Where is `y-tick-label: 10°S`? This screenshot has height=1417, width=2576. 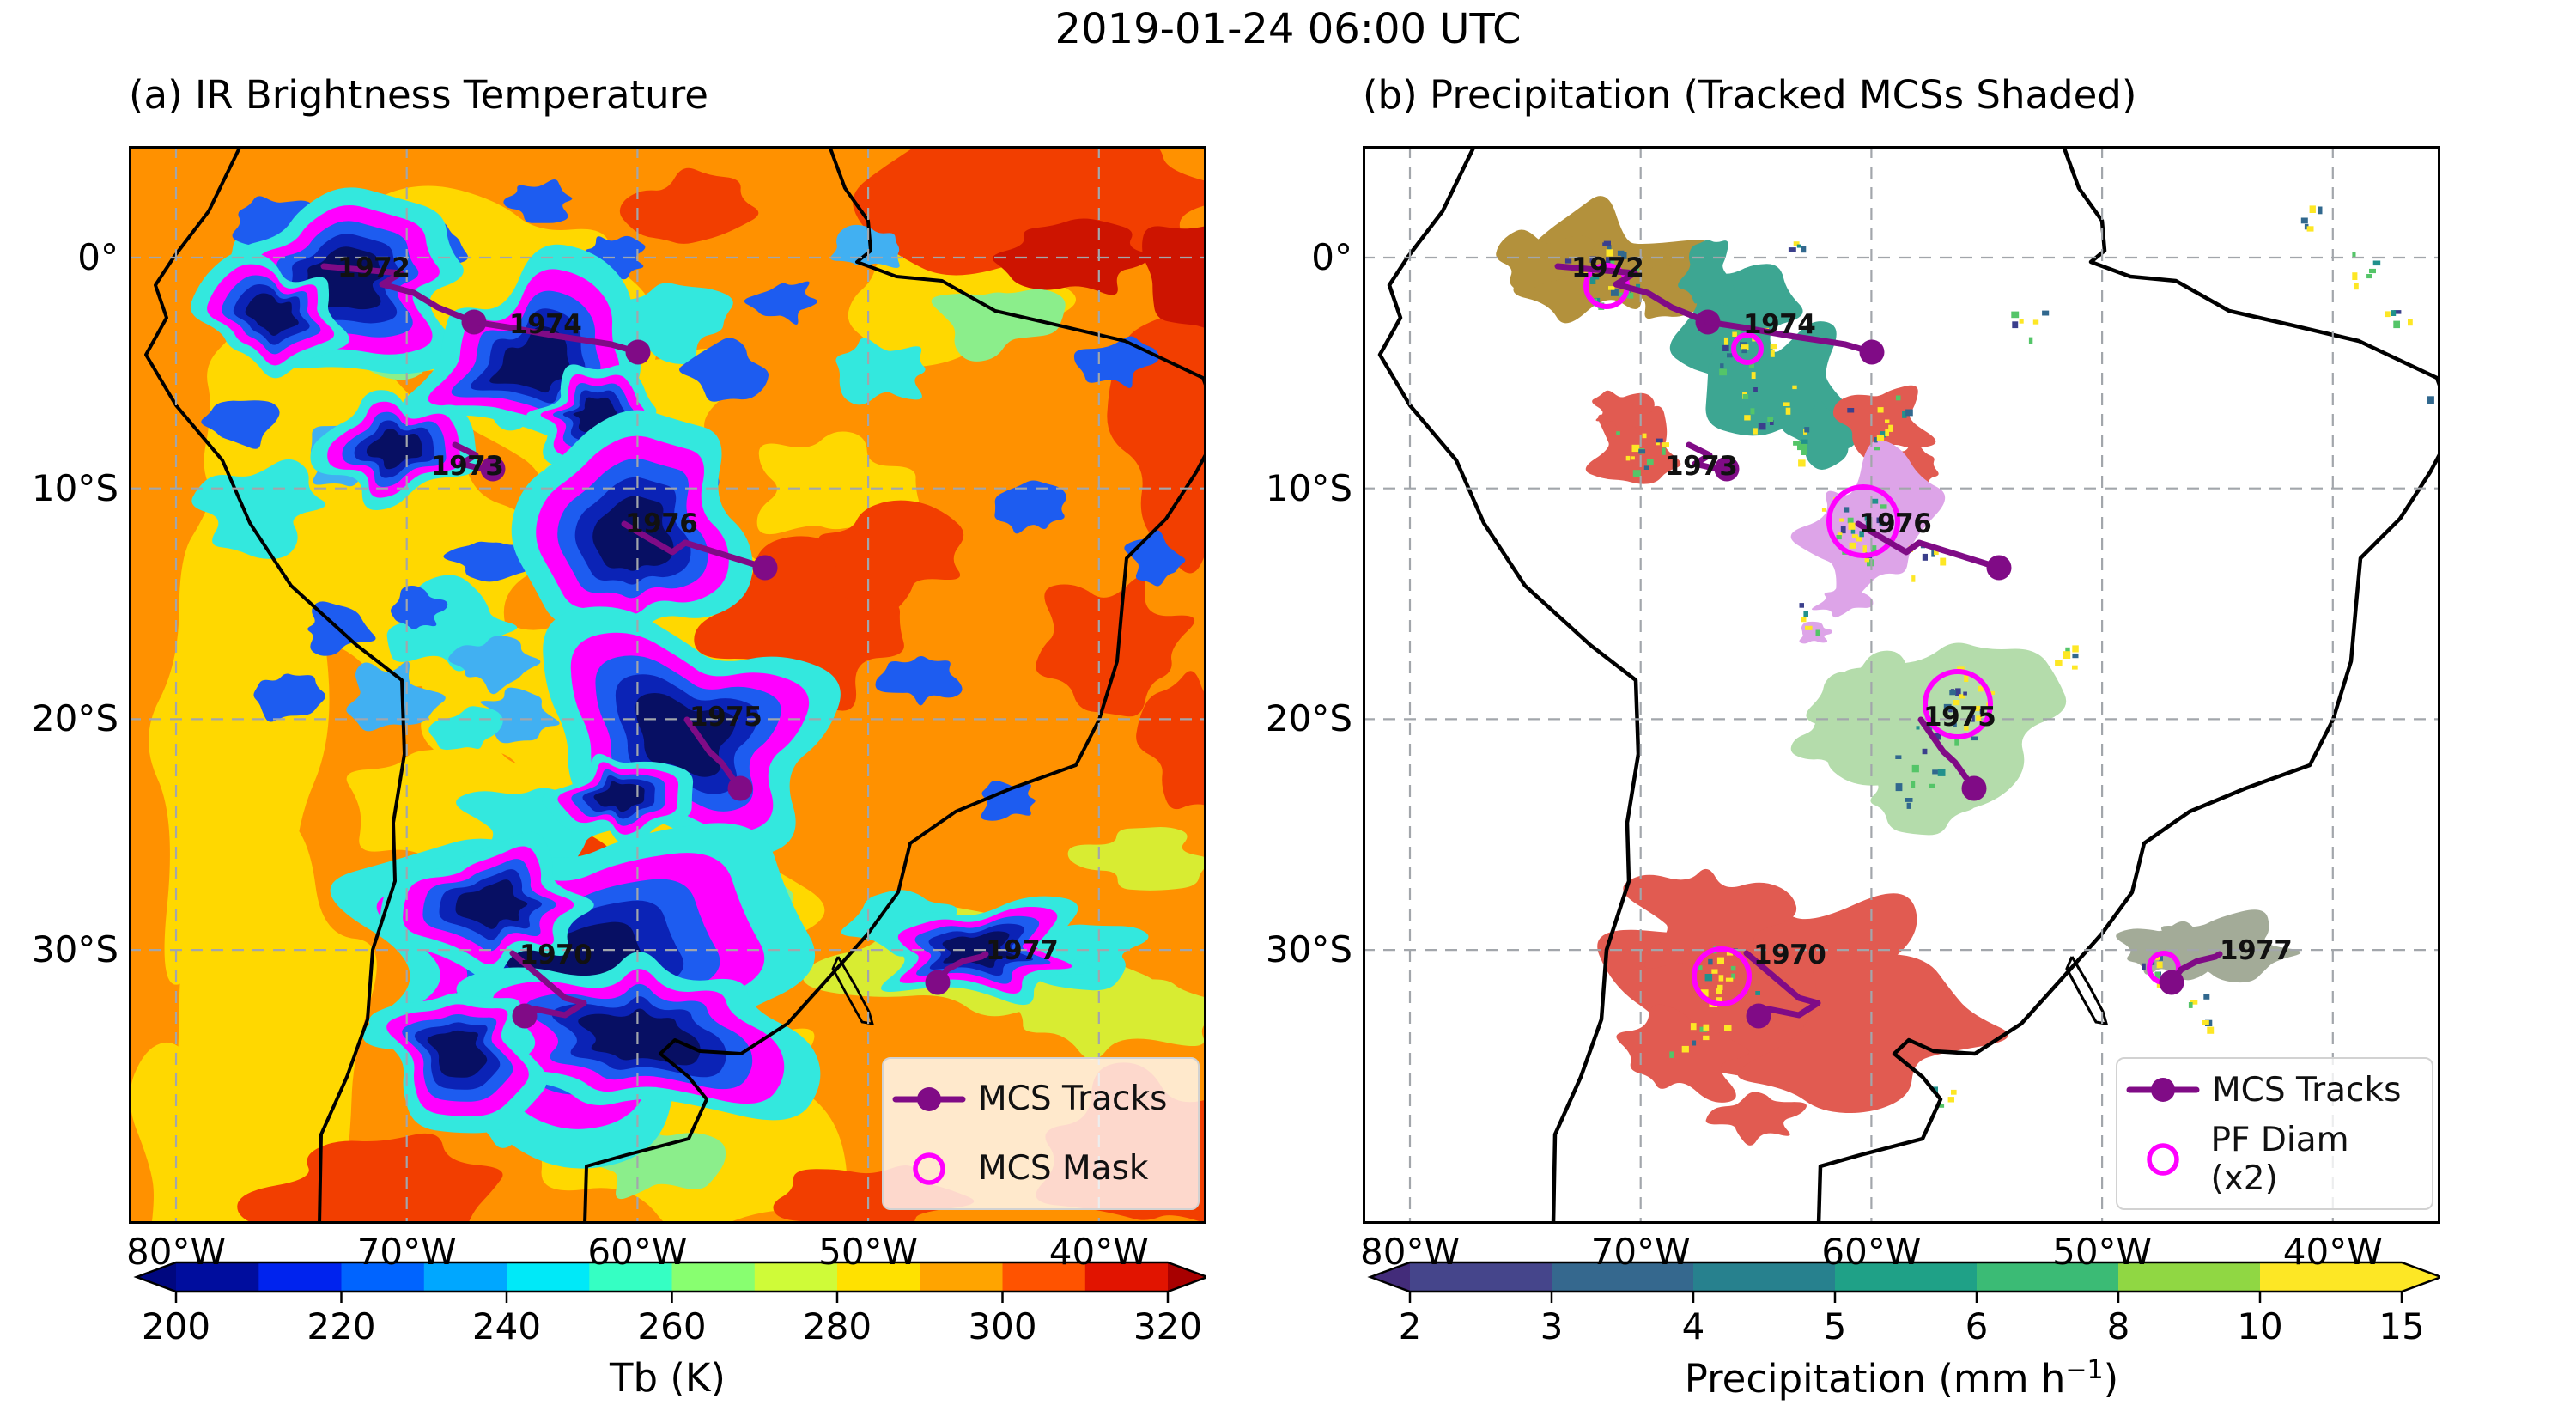 y-tick-label: 10°S is located at coordinates (1308, 487).